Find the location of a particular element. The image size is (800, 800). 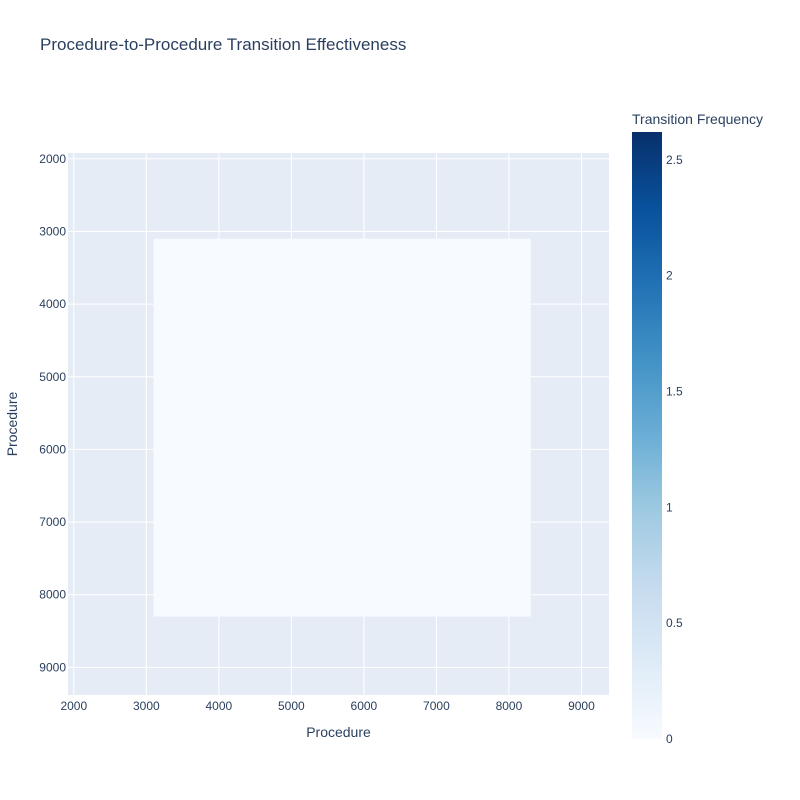

y-tick-label: 2000 is located at coordinates (52, 159).